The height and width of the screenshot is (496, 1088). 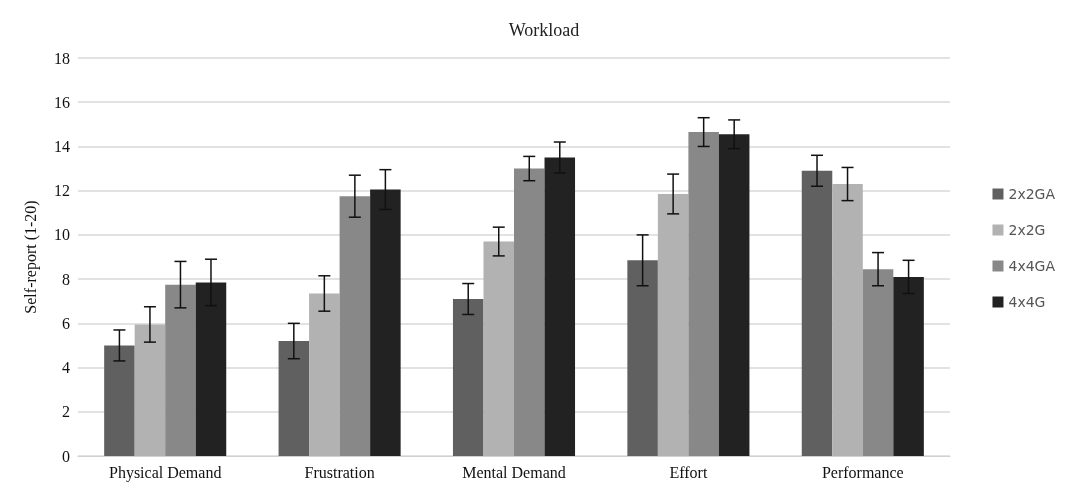 What do you see at coordinates (66, 368) in the screenshot?
I see `y-tick-label: 4` at bounding box center [66, 368].